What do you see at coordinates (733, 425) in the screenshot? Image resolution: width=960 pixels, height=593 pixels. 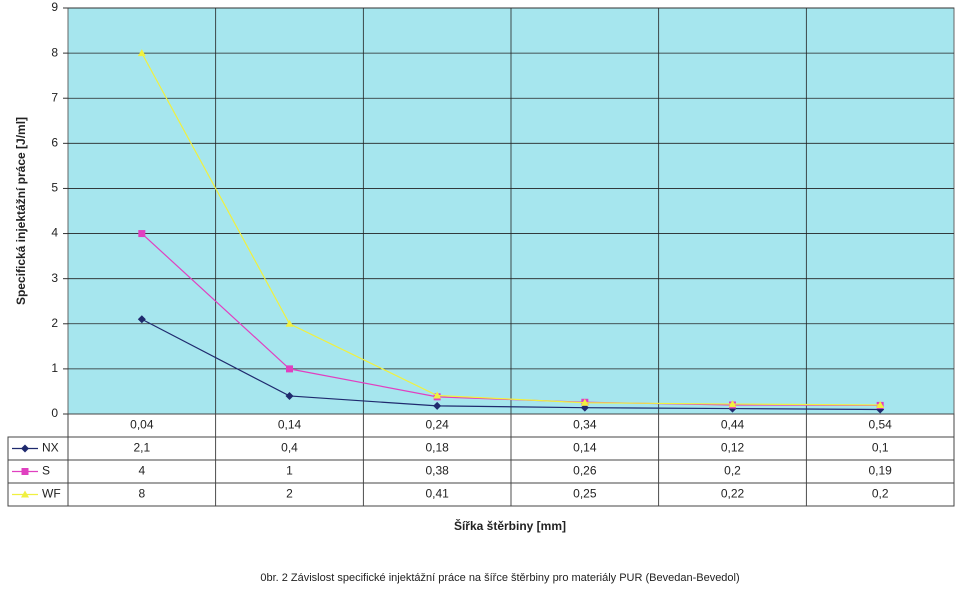 I see `x-tick-label: 0,44` at bounding box center [733, 425].